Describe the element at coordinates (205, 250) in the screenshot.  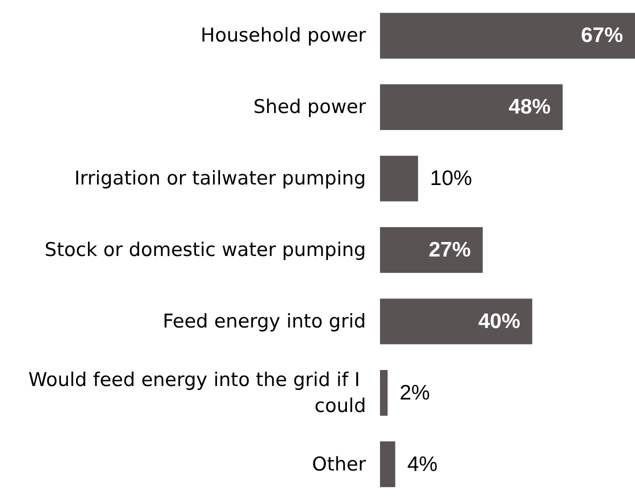
I see `y-tick-label: Stock or domestic water pumping` at that location.